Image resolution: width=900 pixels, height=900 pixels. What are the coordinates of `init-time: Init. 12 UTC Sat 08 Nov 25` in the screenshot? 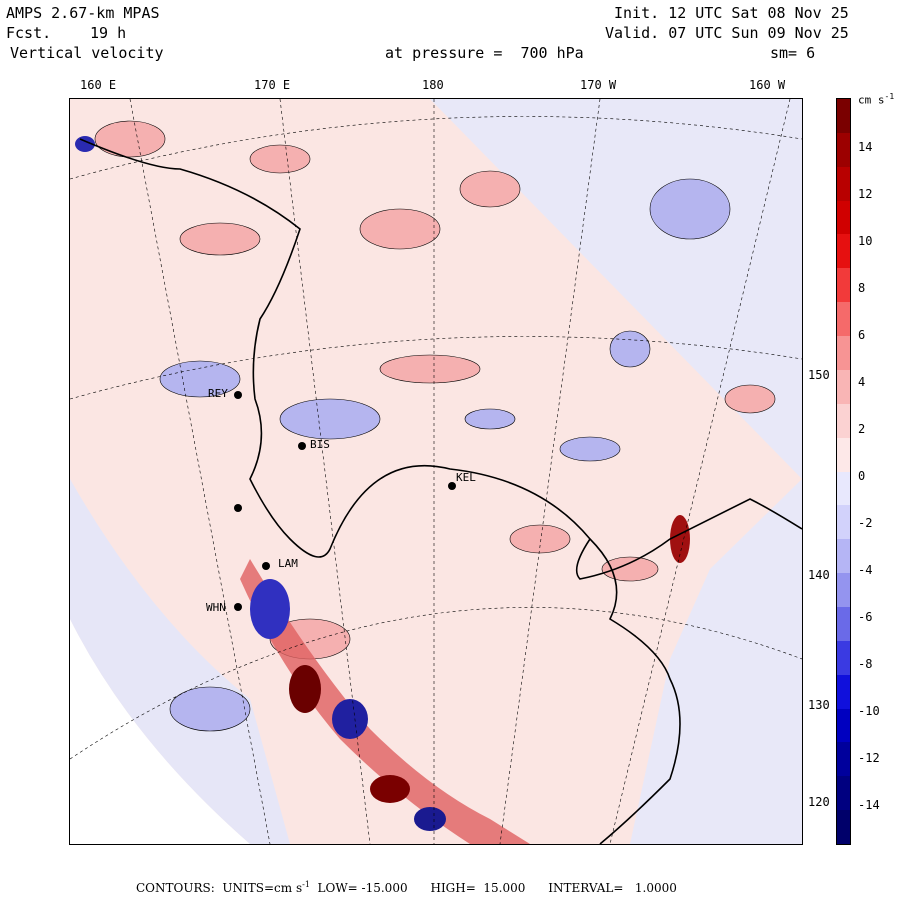 It's located at (731, 13).